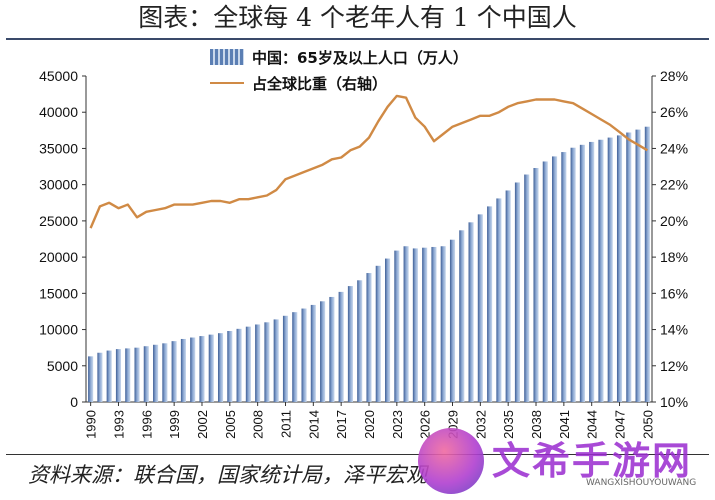  What do you see at coordinates (451, 461) in the screenshot?
I see `watermark-emblem-icon` at bounding box center [451, 461].